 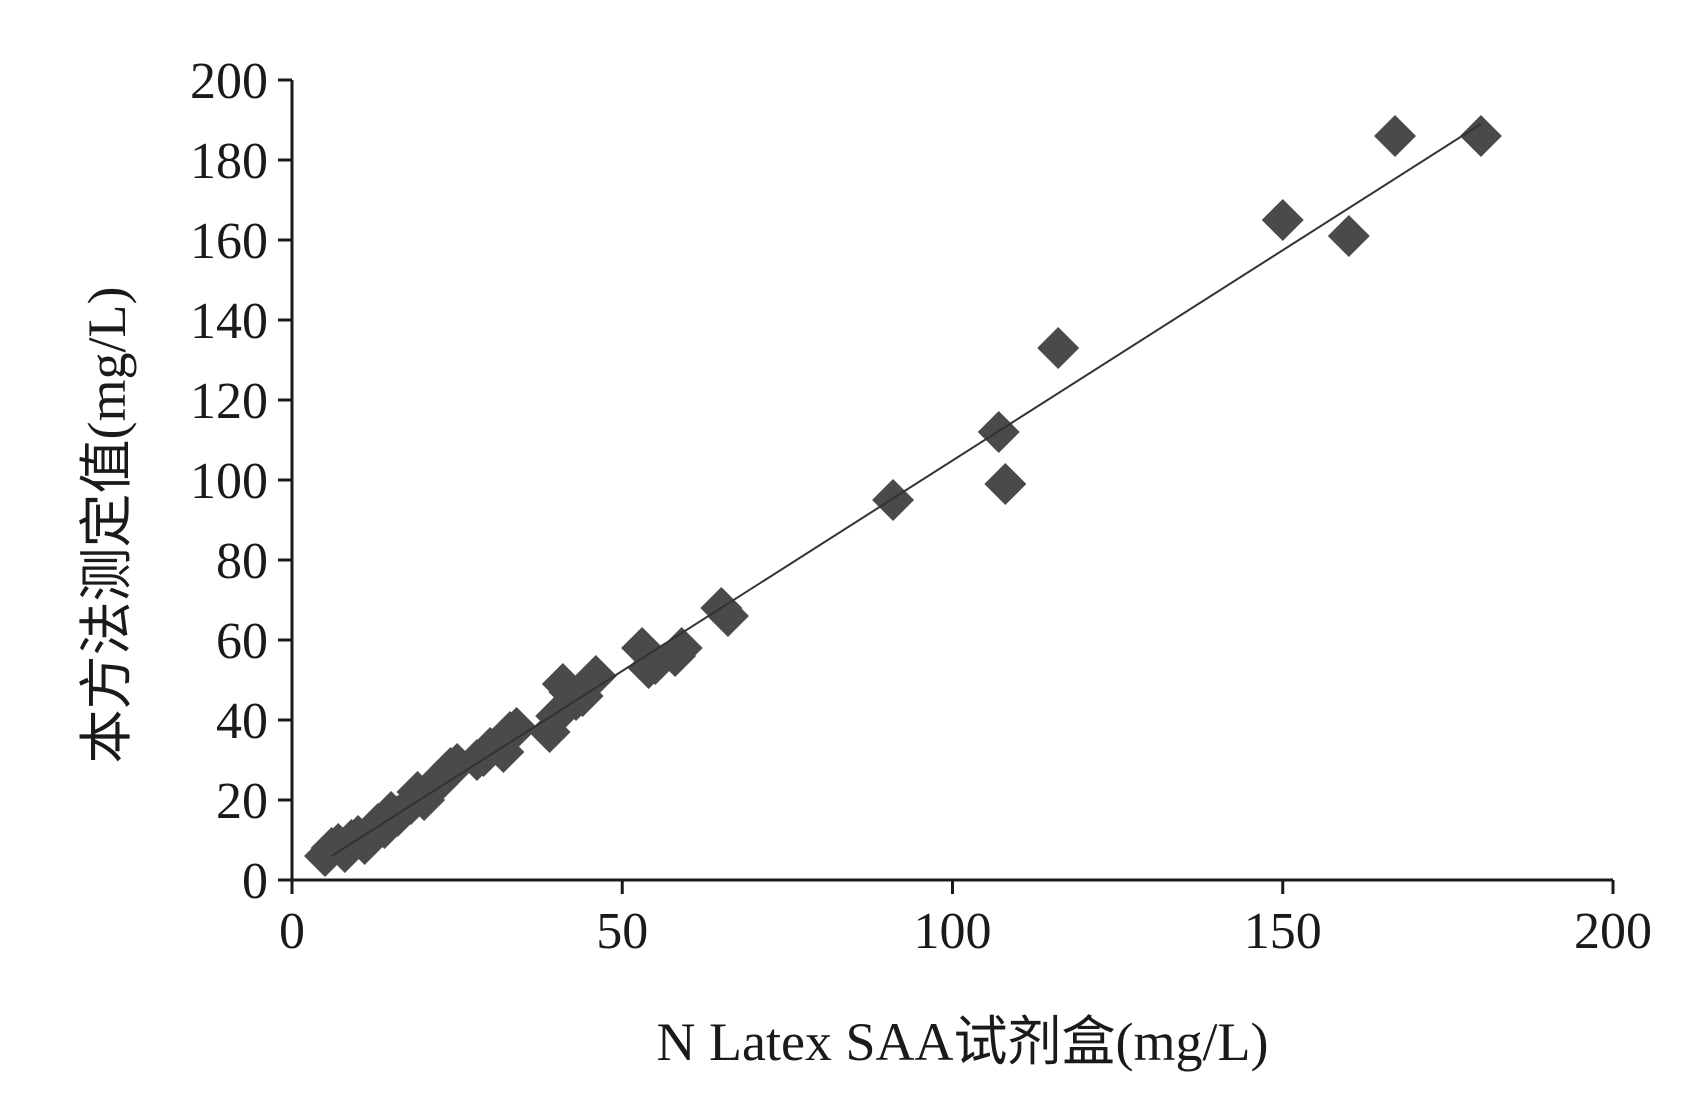 I want to click on x-axis-ticks: 0 50 100 150 200, so click(x=965, y=920).